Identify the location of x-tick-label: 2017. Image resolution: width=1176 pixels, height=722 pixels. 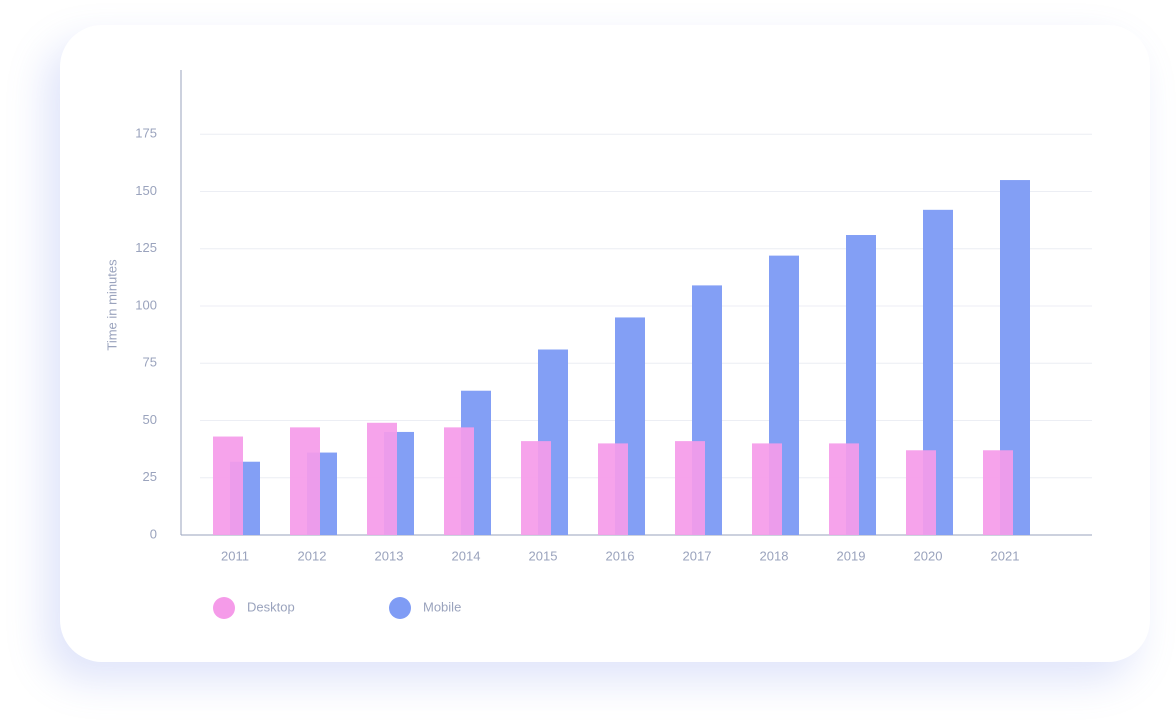
(697, 555).